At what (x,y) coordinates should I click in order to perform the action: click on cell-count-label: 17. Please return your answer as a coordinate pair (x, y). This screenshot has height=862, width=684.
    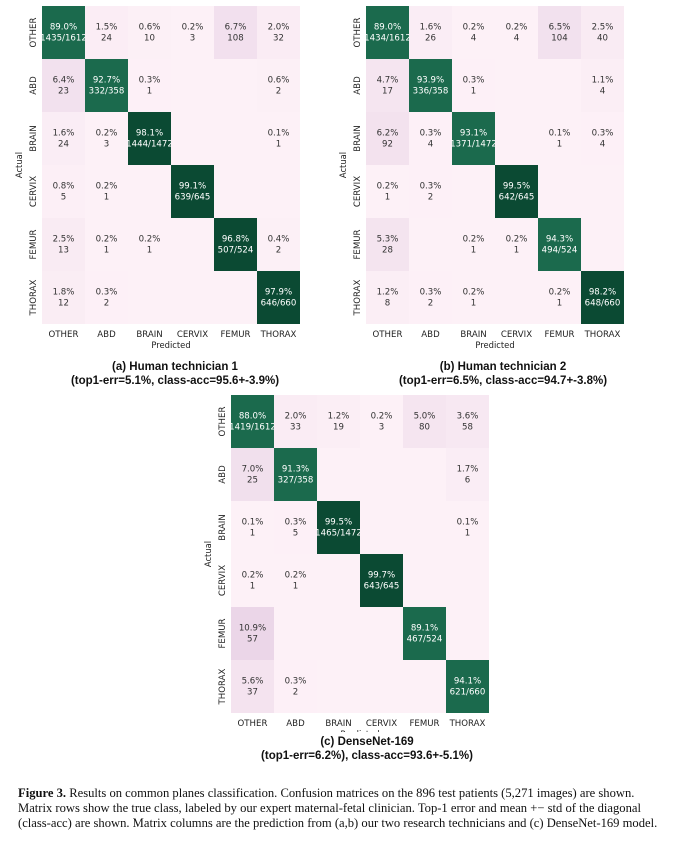
    Looking at the image, I should click on (387, 92).